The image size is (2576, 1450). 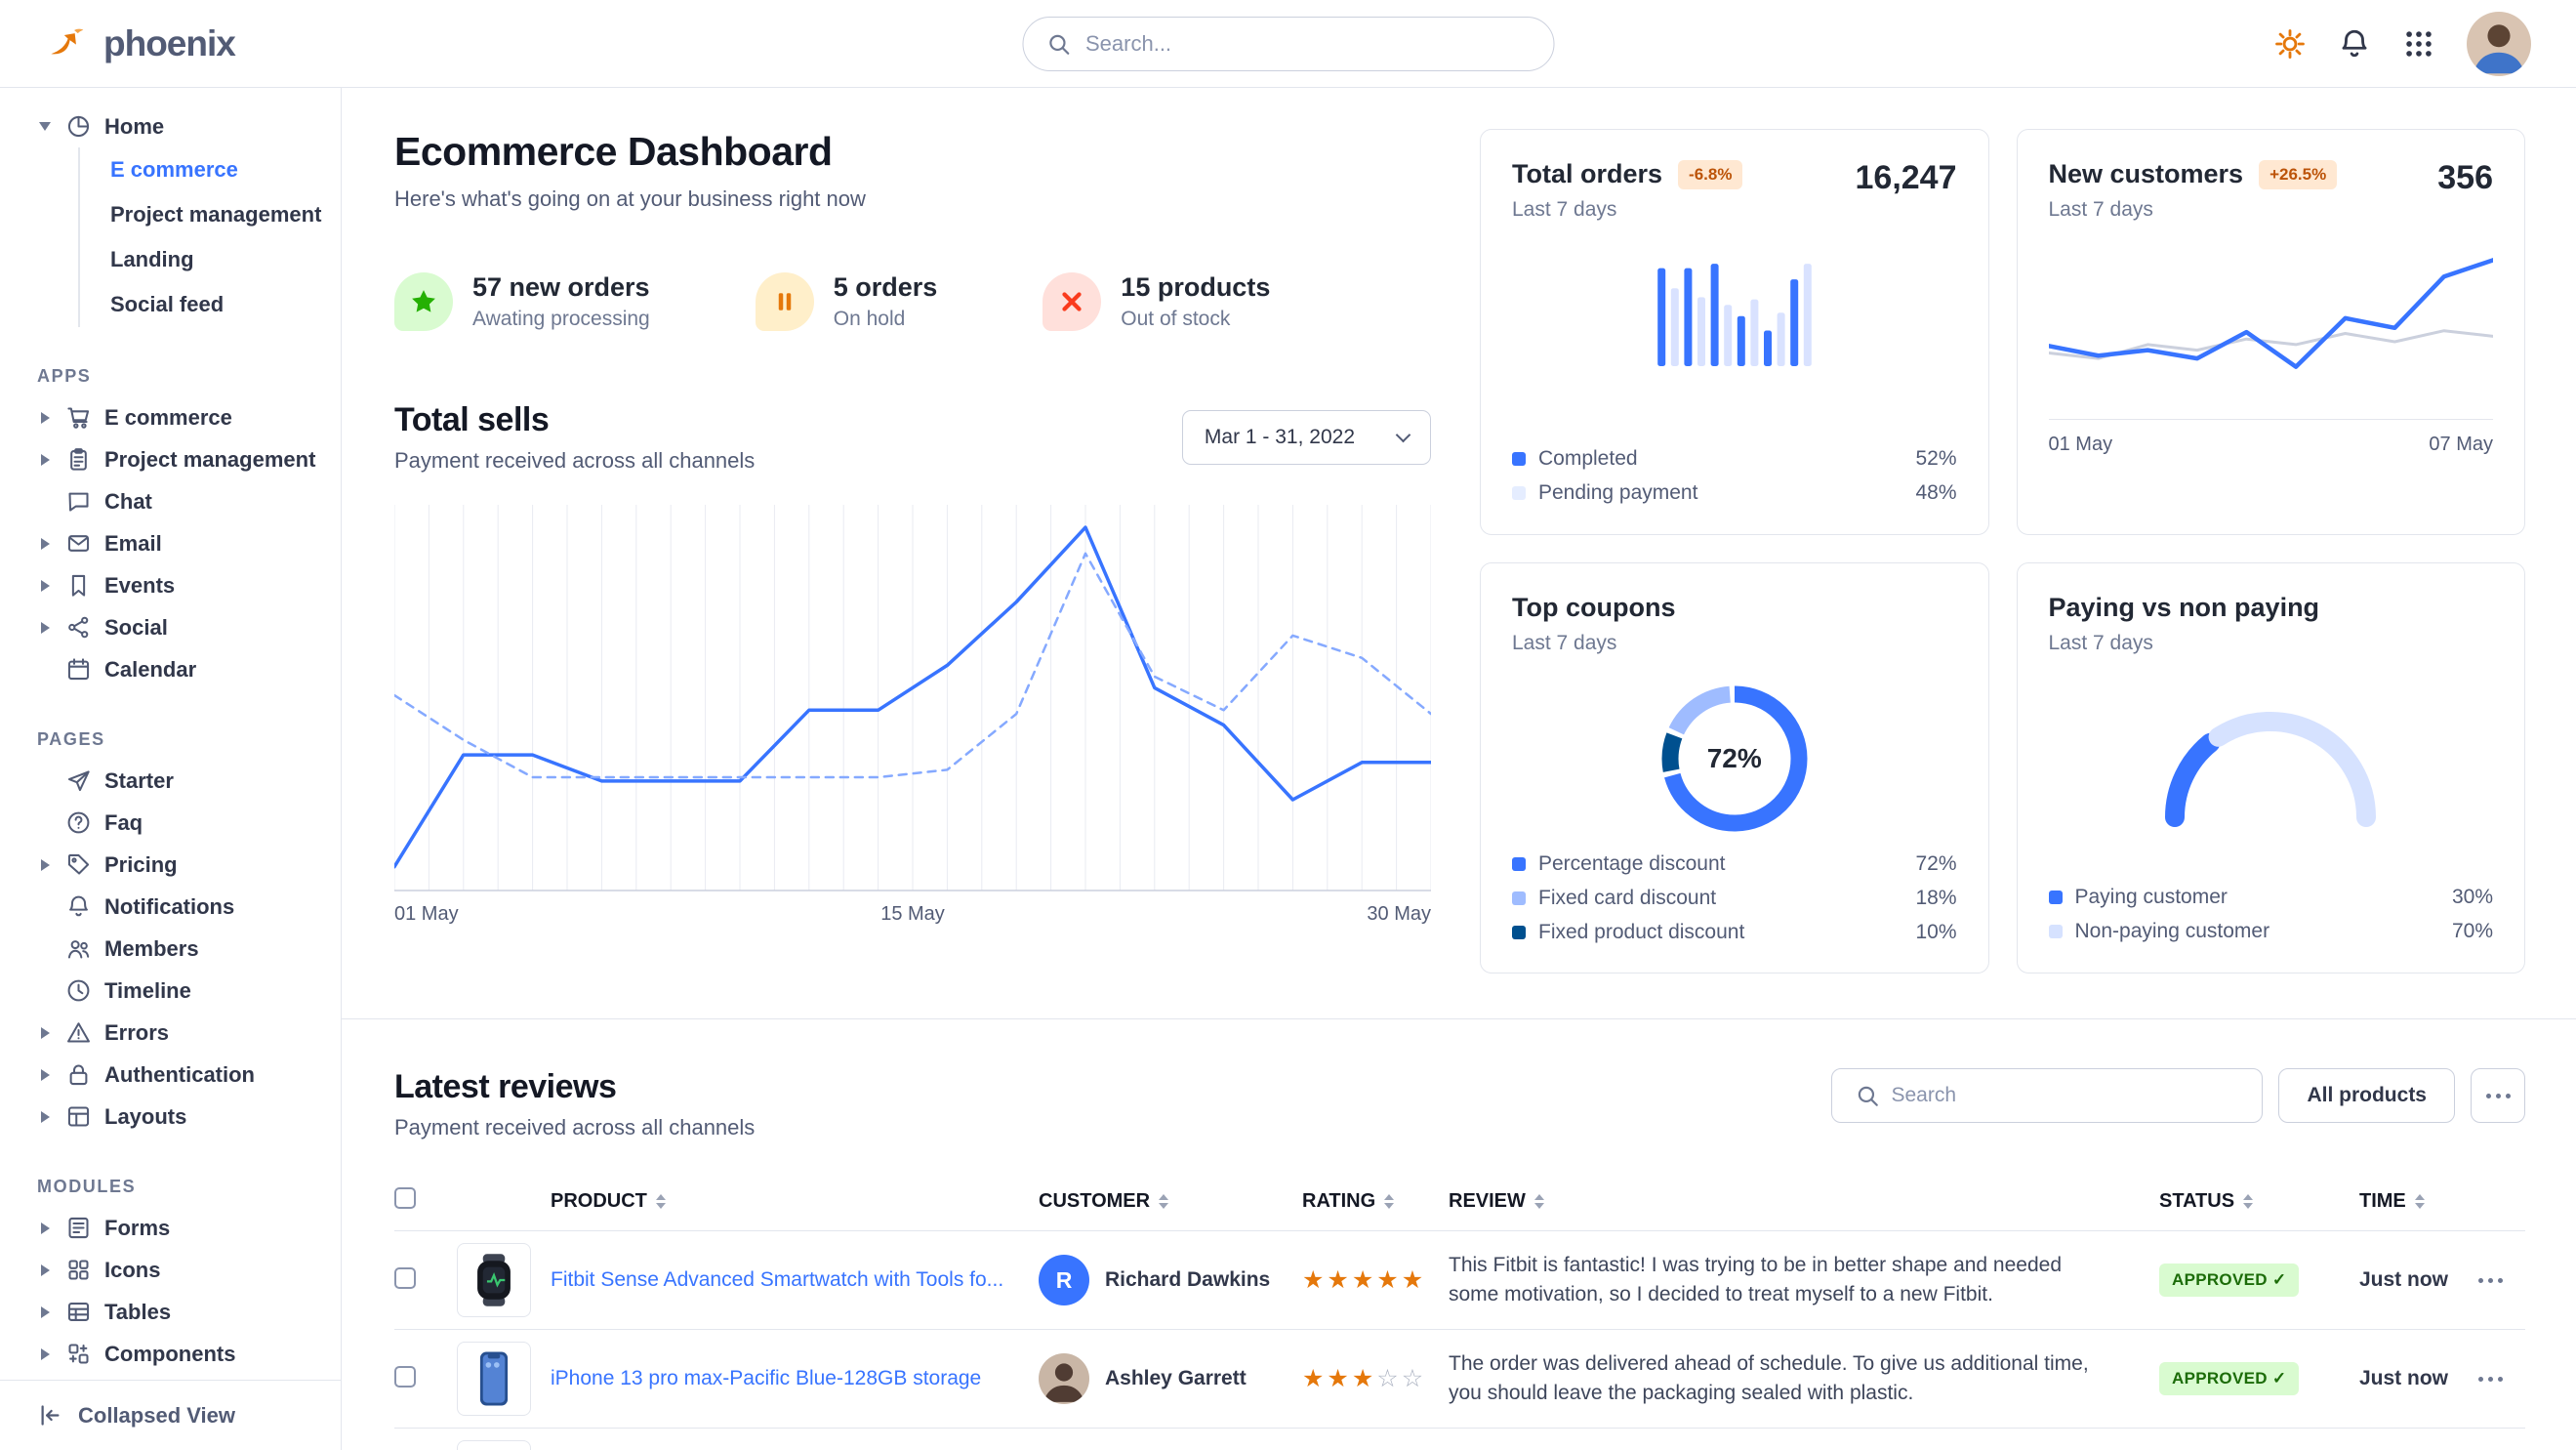 What do you see at coordinates (1375, 1201) in the screenshot?
I see `column-header-rating: RATING` at bounding box center [1375, 1201].